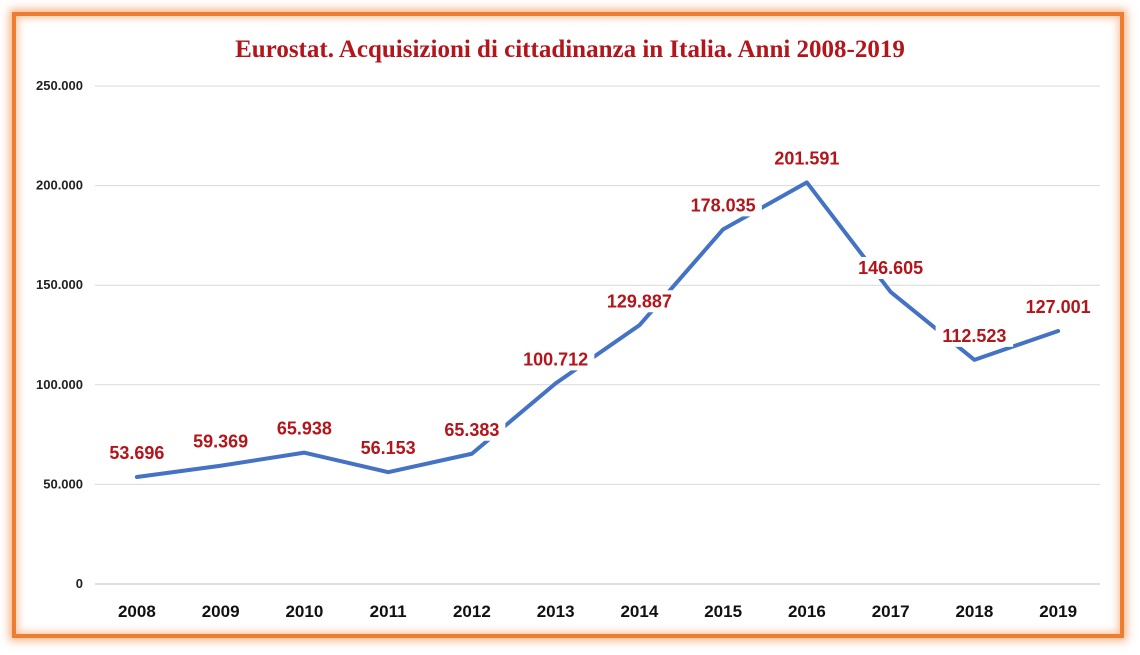 This screenshot has height=655, width=1140. I want to click on x-tick-label: 2018, so click(974, 611).